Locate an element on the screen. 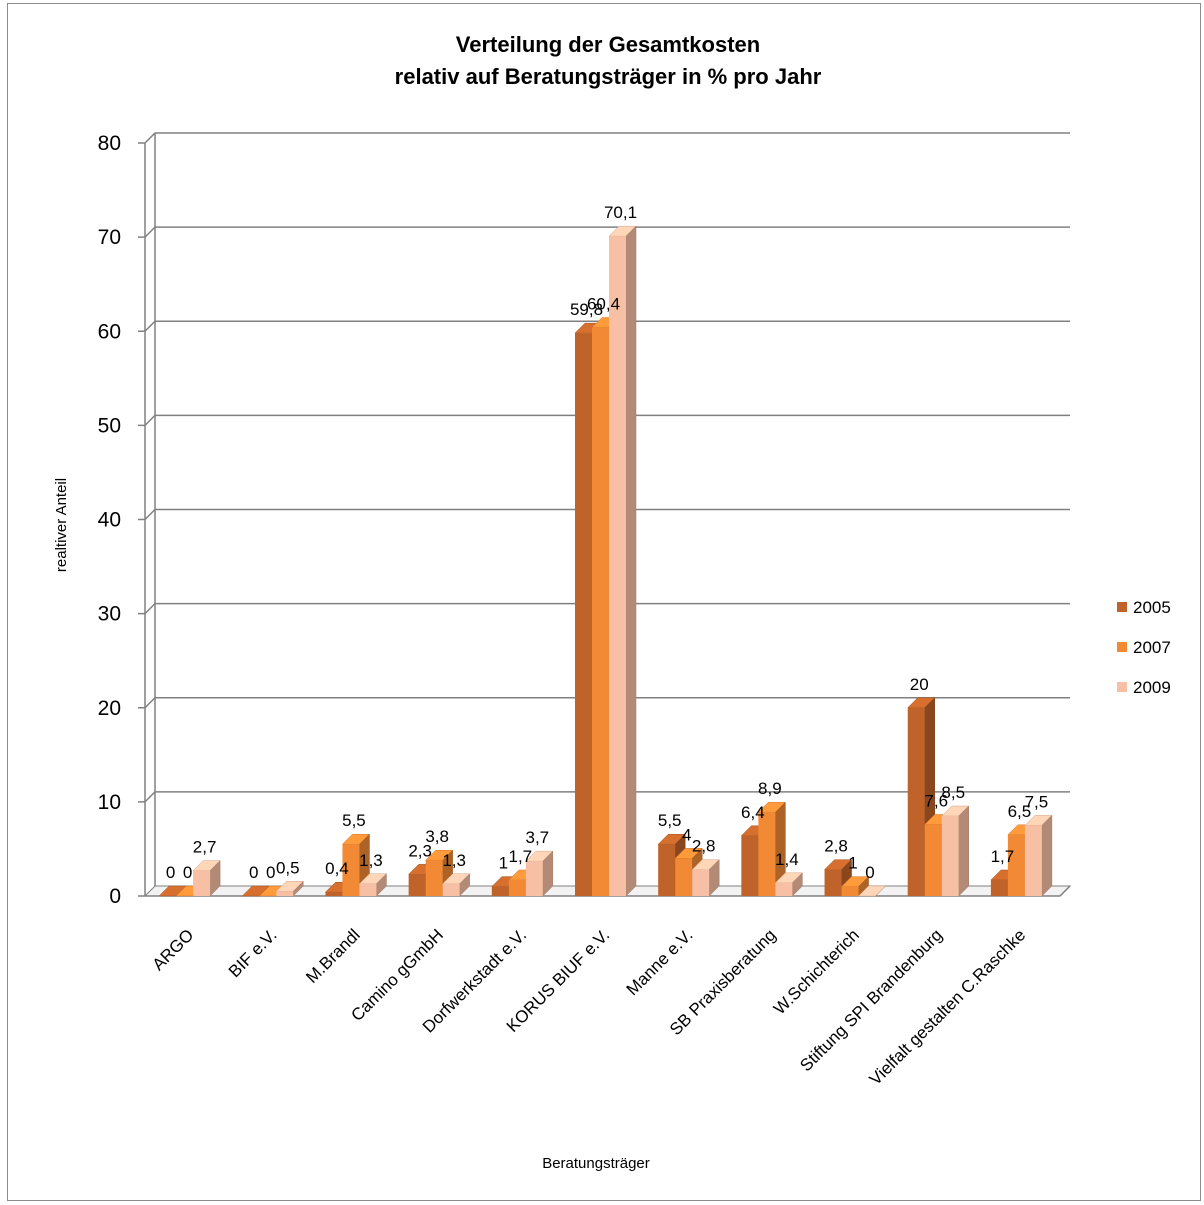  data-label-2007-3: 3,8 is located at coordinates (437, 836).